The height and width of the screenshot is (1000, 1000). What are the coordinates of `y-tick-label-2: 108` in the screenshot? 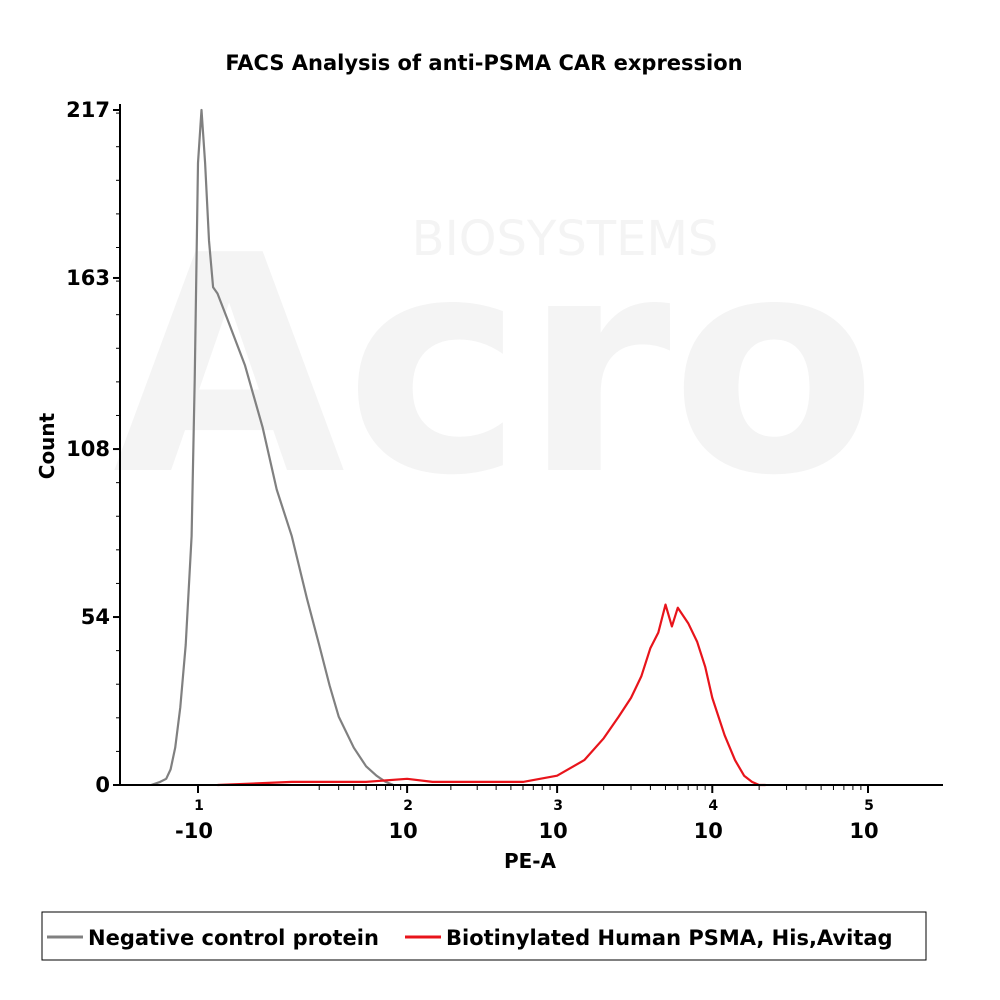 It's located at (88, 449).